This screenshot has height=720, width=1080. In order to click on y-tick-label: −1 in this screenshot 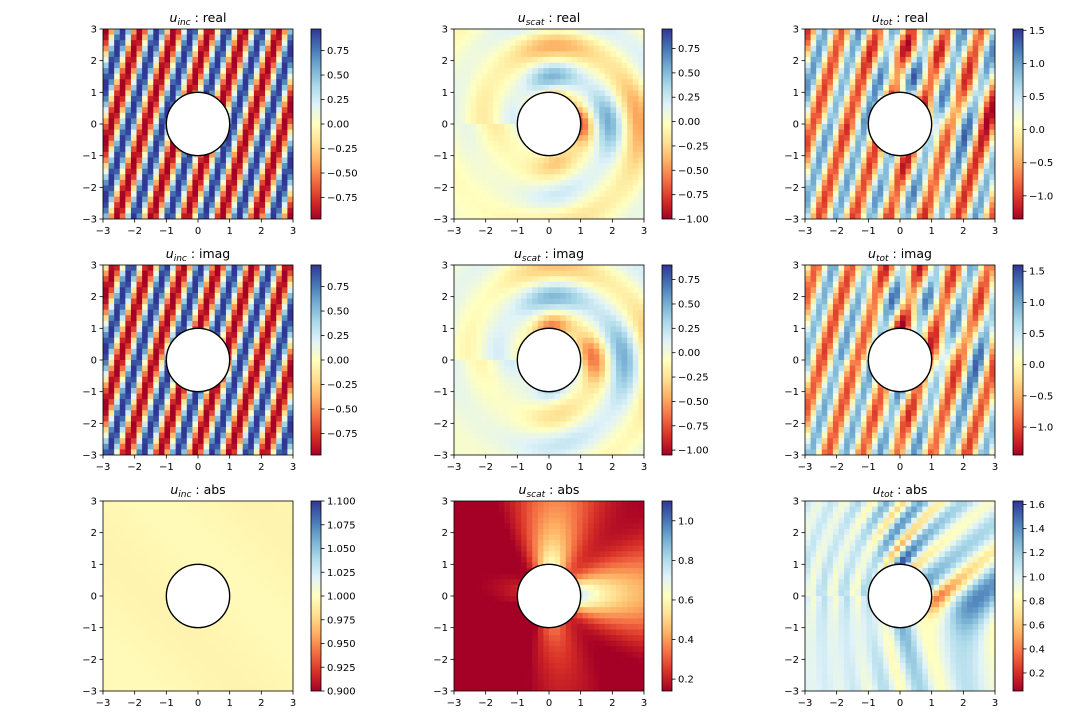, I will do `click(89, 392)`.